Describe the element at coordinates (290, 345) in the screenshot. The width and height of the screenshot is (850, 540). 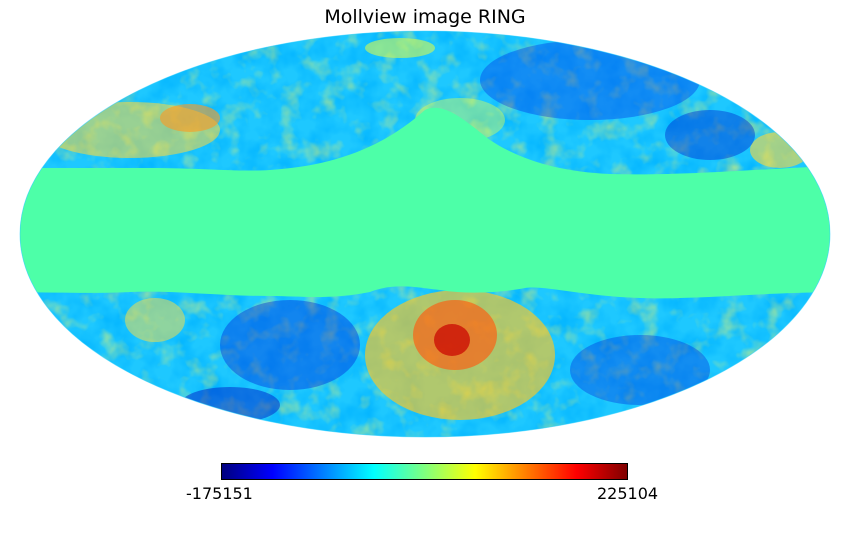
I see `cold-region-southwest` at that location.